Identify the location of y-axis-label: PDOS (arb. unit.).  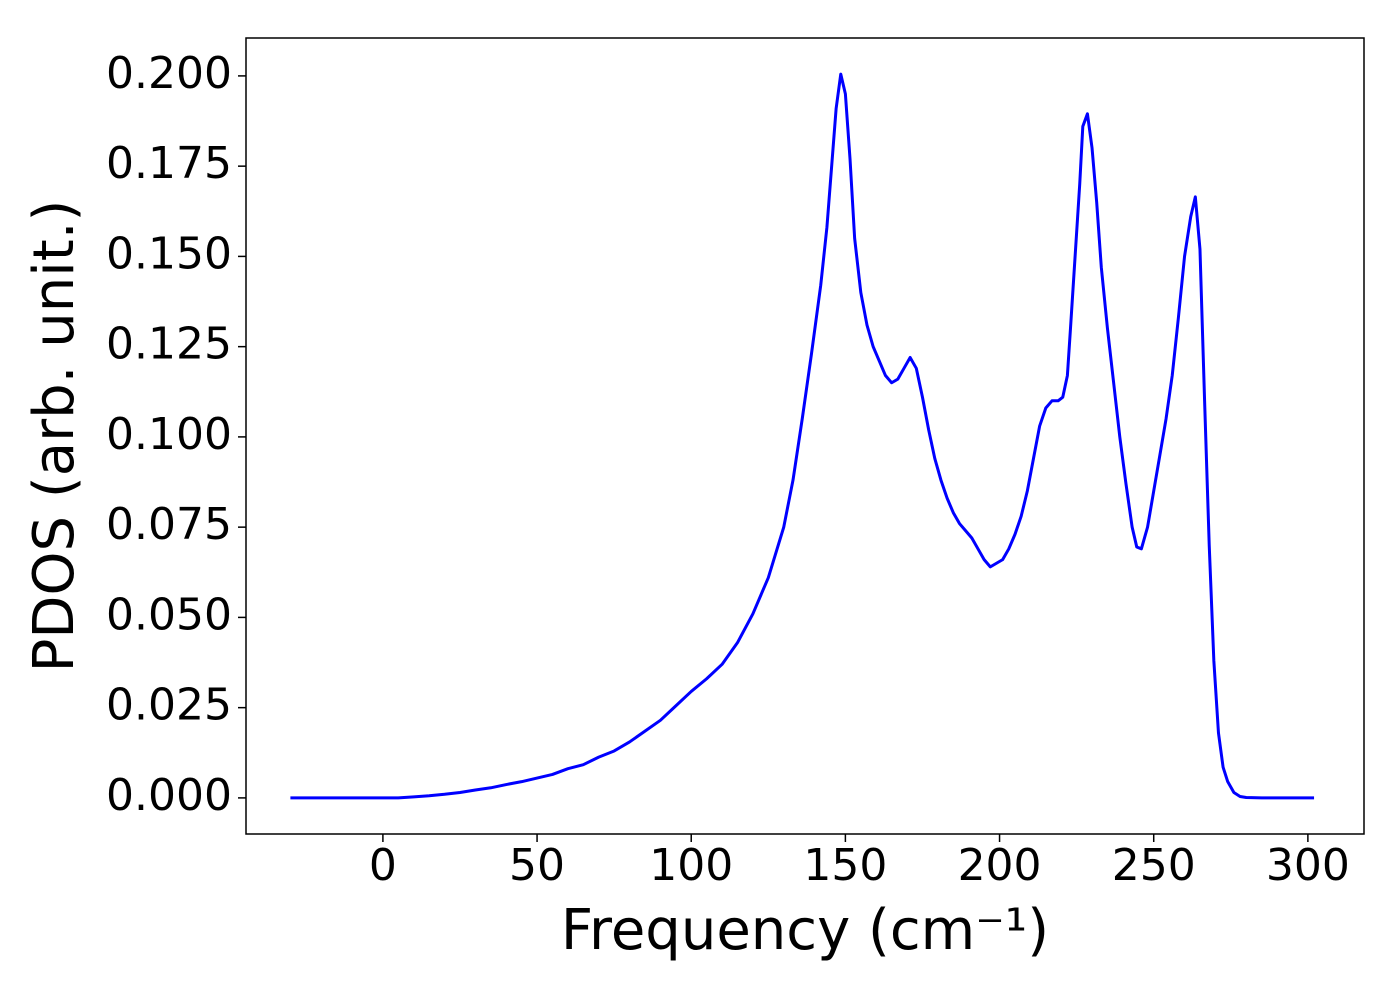
(54, 436).